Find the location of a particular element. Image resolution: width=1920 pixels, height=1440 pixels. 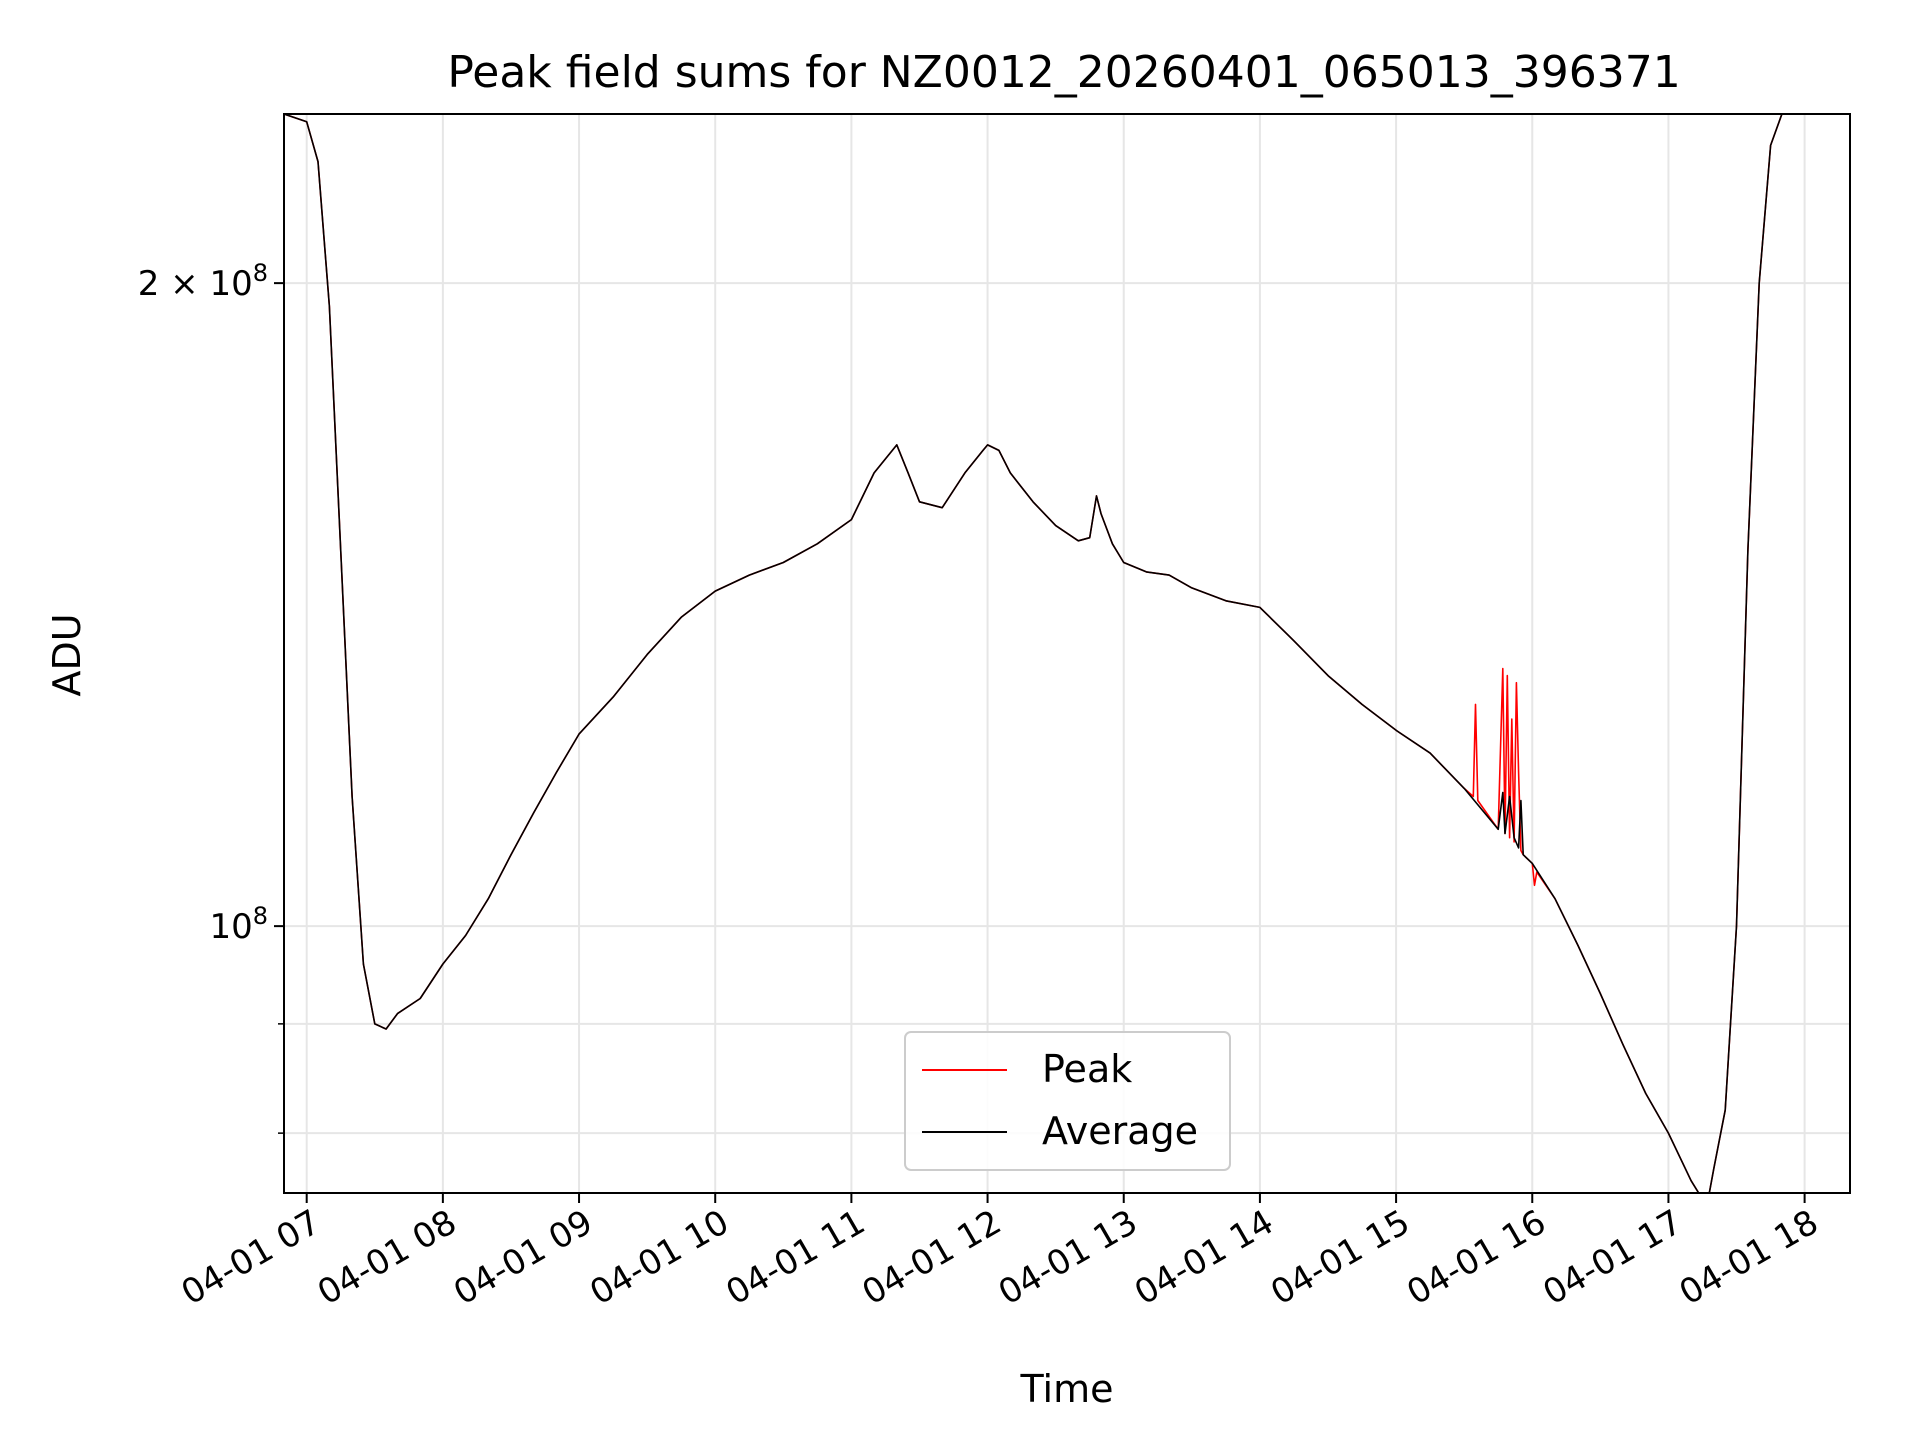

x-axis-label: Time is located at coordinates (1067, 1389).